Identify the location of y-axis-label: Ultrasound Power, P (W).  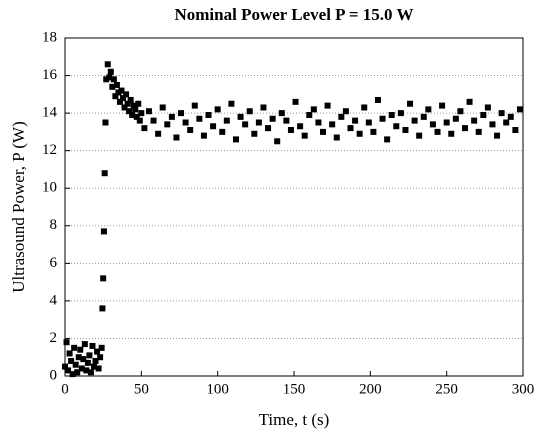
(18, 207).